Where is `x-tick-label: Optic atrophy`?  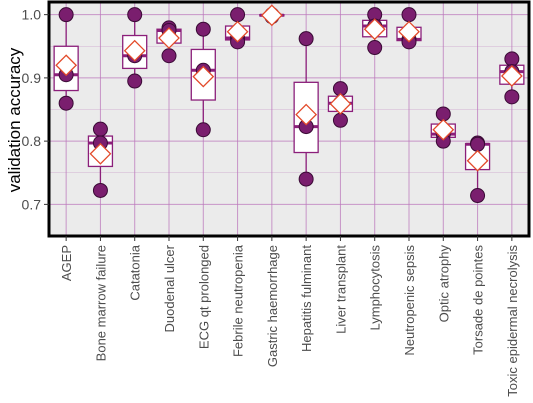
x-tick-label: Optic atrophy is located at coordinates (443, 284).